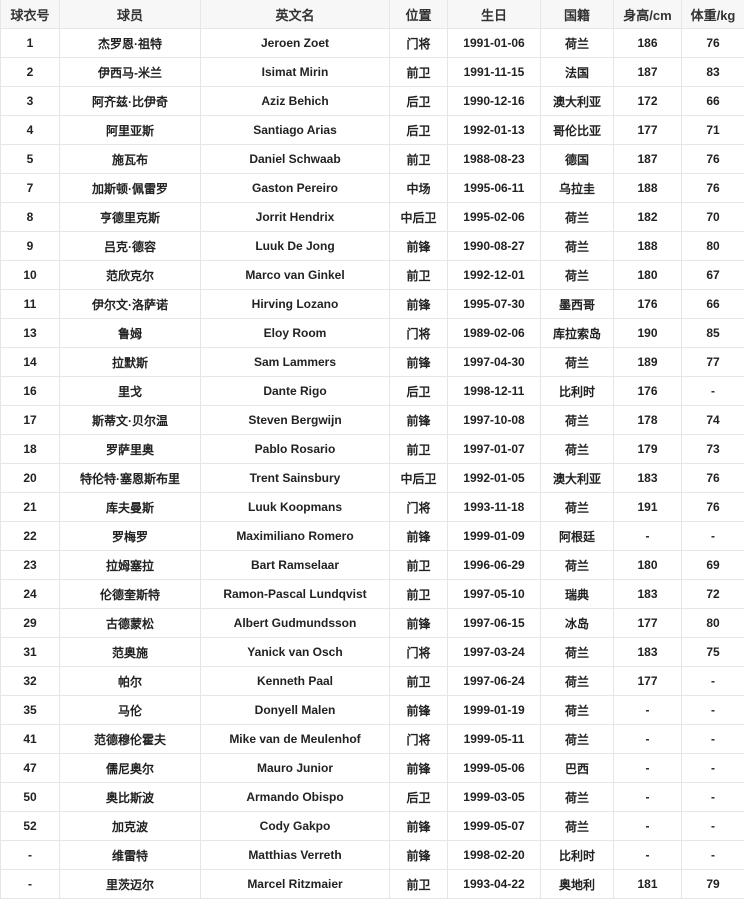  I want to click on table-row: 13 鲁姆 Eloy Room 门将 1989-02-06 库拉索岛 190 85, so click(372, 333).